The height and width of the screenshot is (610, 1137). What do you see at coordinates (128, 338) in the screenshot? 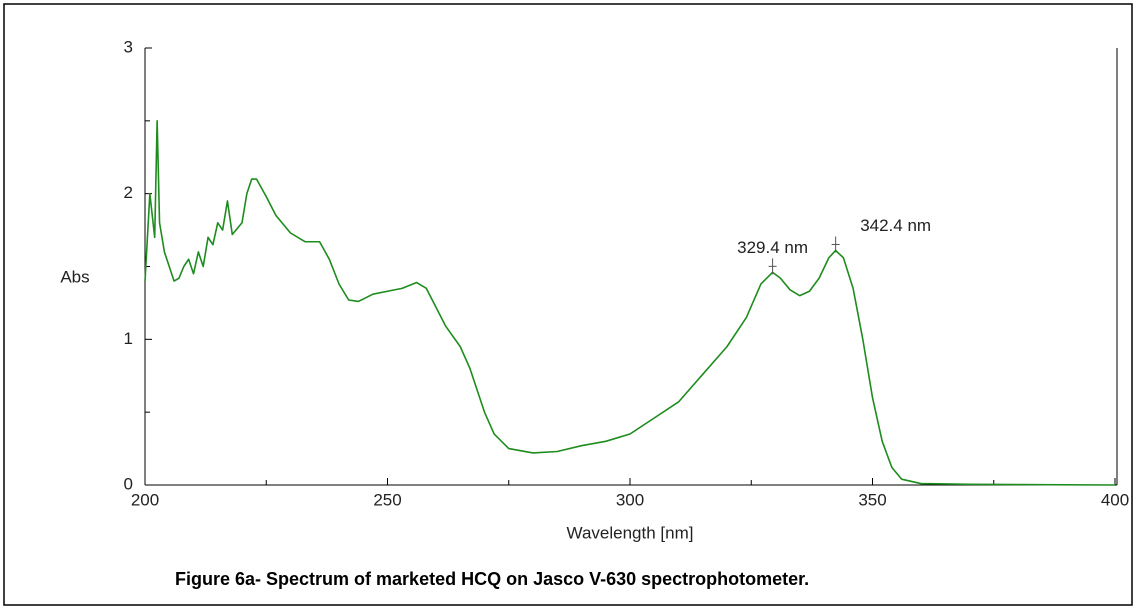
I see `y-tick-label: 1` at bounding box center [128, 338].